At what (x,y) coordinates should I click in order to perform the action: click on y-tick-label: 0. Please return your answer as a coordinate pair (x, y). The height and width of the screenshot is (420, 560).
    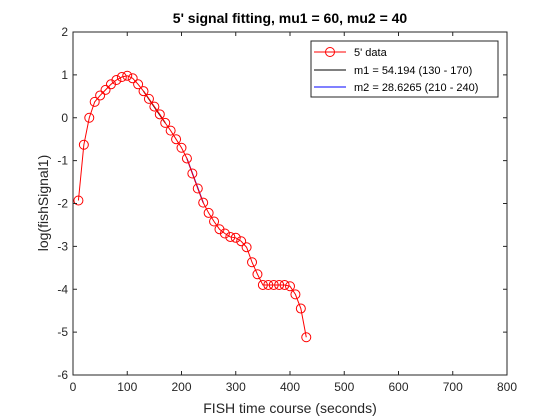
    Looking at the image, I should click on (64, 118).